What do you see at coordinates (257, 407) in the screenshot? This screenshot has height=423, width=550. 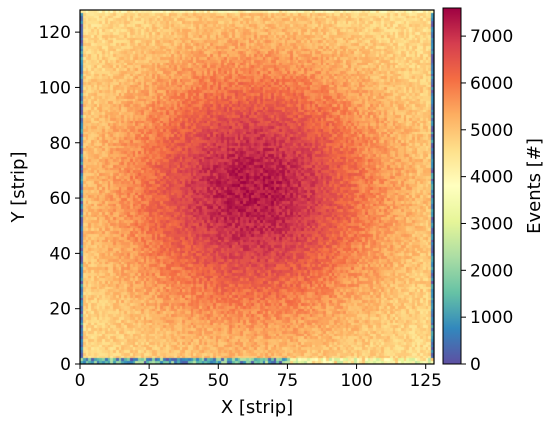 I see `x-axis-label: X [strip]` at bounding box center [257, 407].